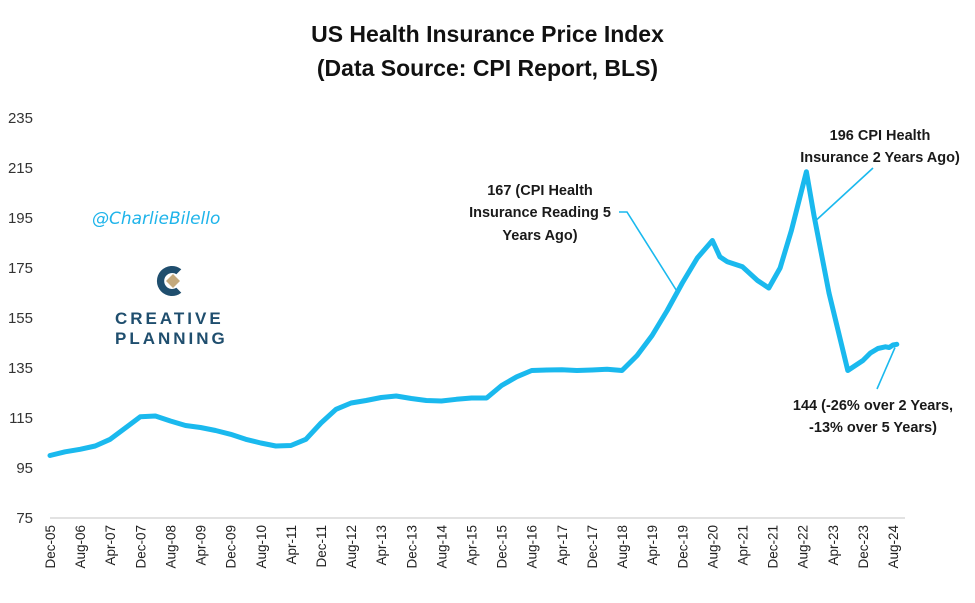 The image size is (975, 603). I want to click on y-tick-label: 215, so click(20, 168).